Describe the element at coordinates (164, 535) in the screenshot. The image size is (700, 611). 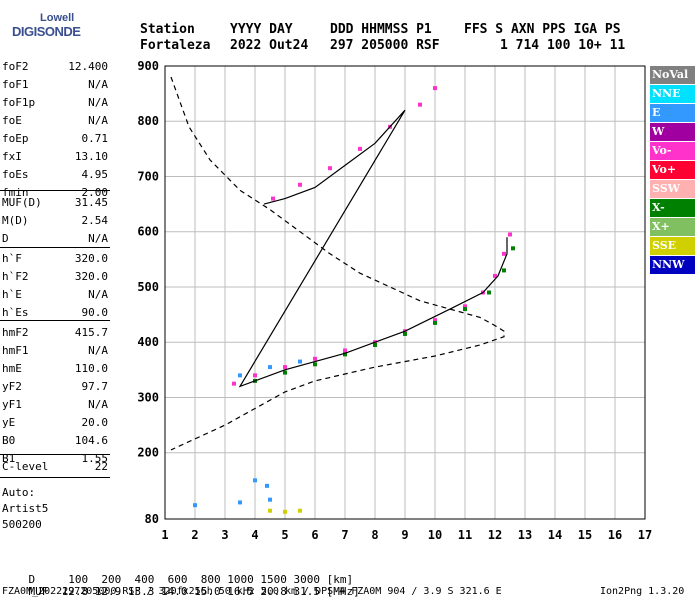
I see `x-tick-label: 1` at that location.